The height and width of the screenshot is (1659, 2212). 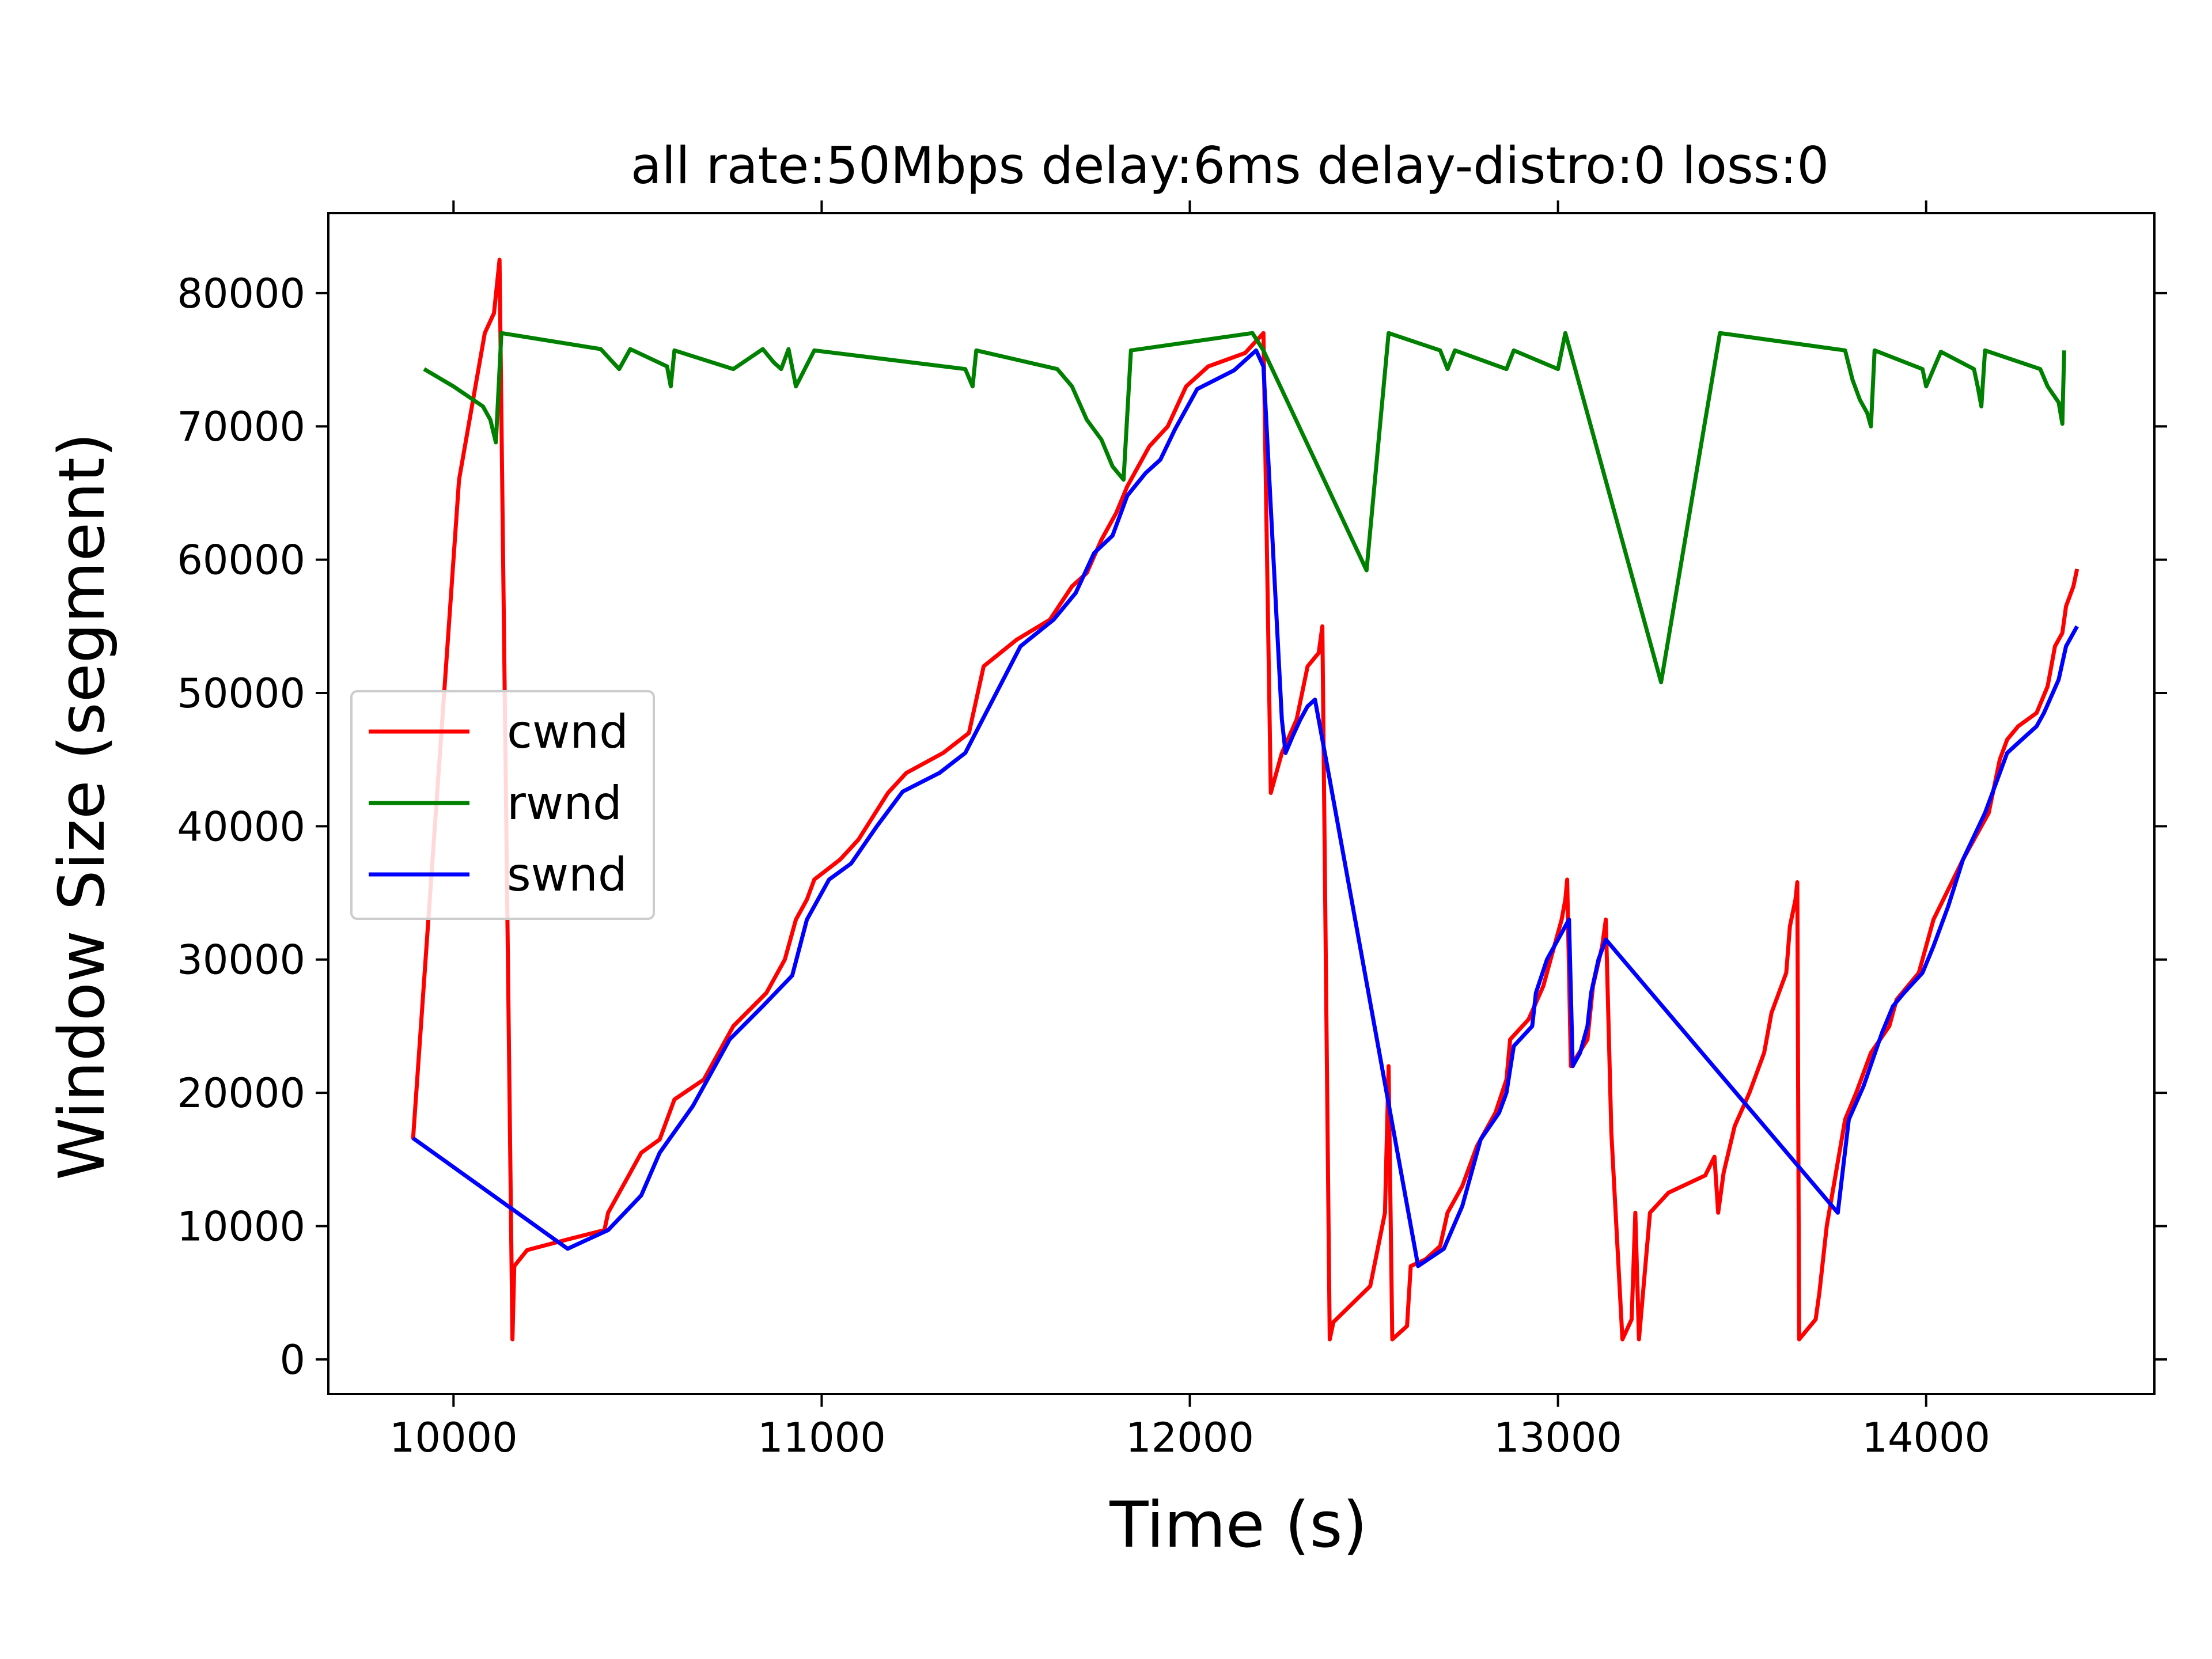 I want to click on x-tick-label: 13000, so click(x=1558, y=1437).